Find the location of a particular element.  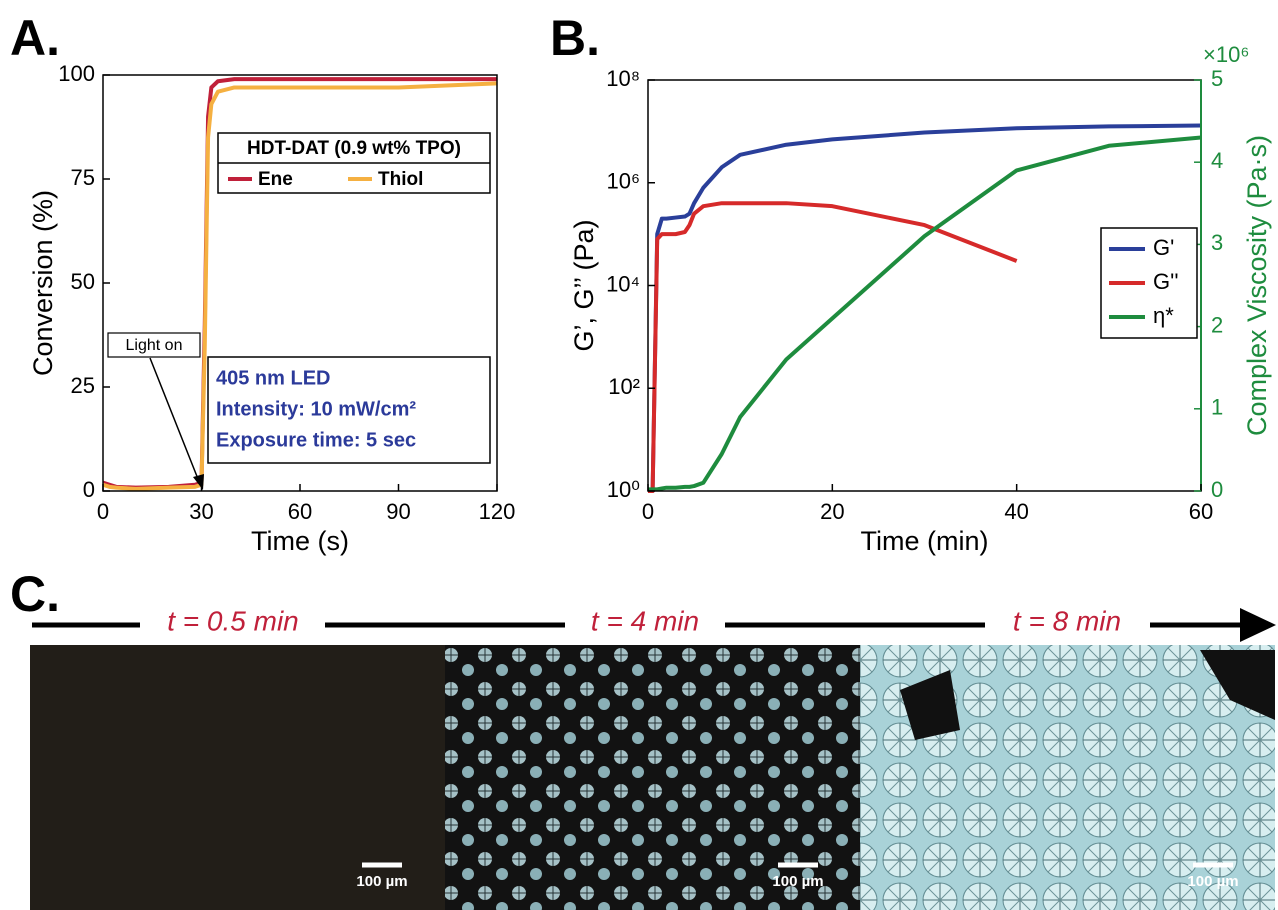

y-tick-label: 75 is located at coordinates (83, 177).